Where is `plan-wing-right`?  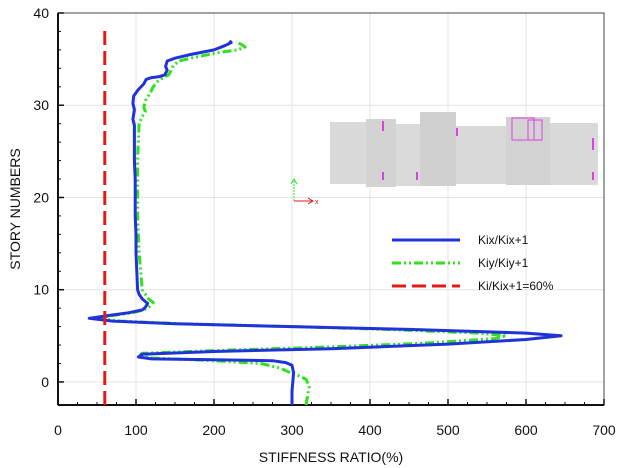 plan-wing-right is located at coordinates (574, 154).